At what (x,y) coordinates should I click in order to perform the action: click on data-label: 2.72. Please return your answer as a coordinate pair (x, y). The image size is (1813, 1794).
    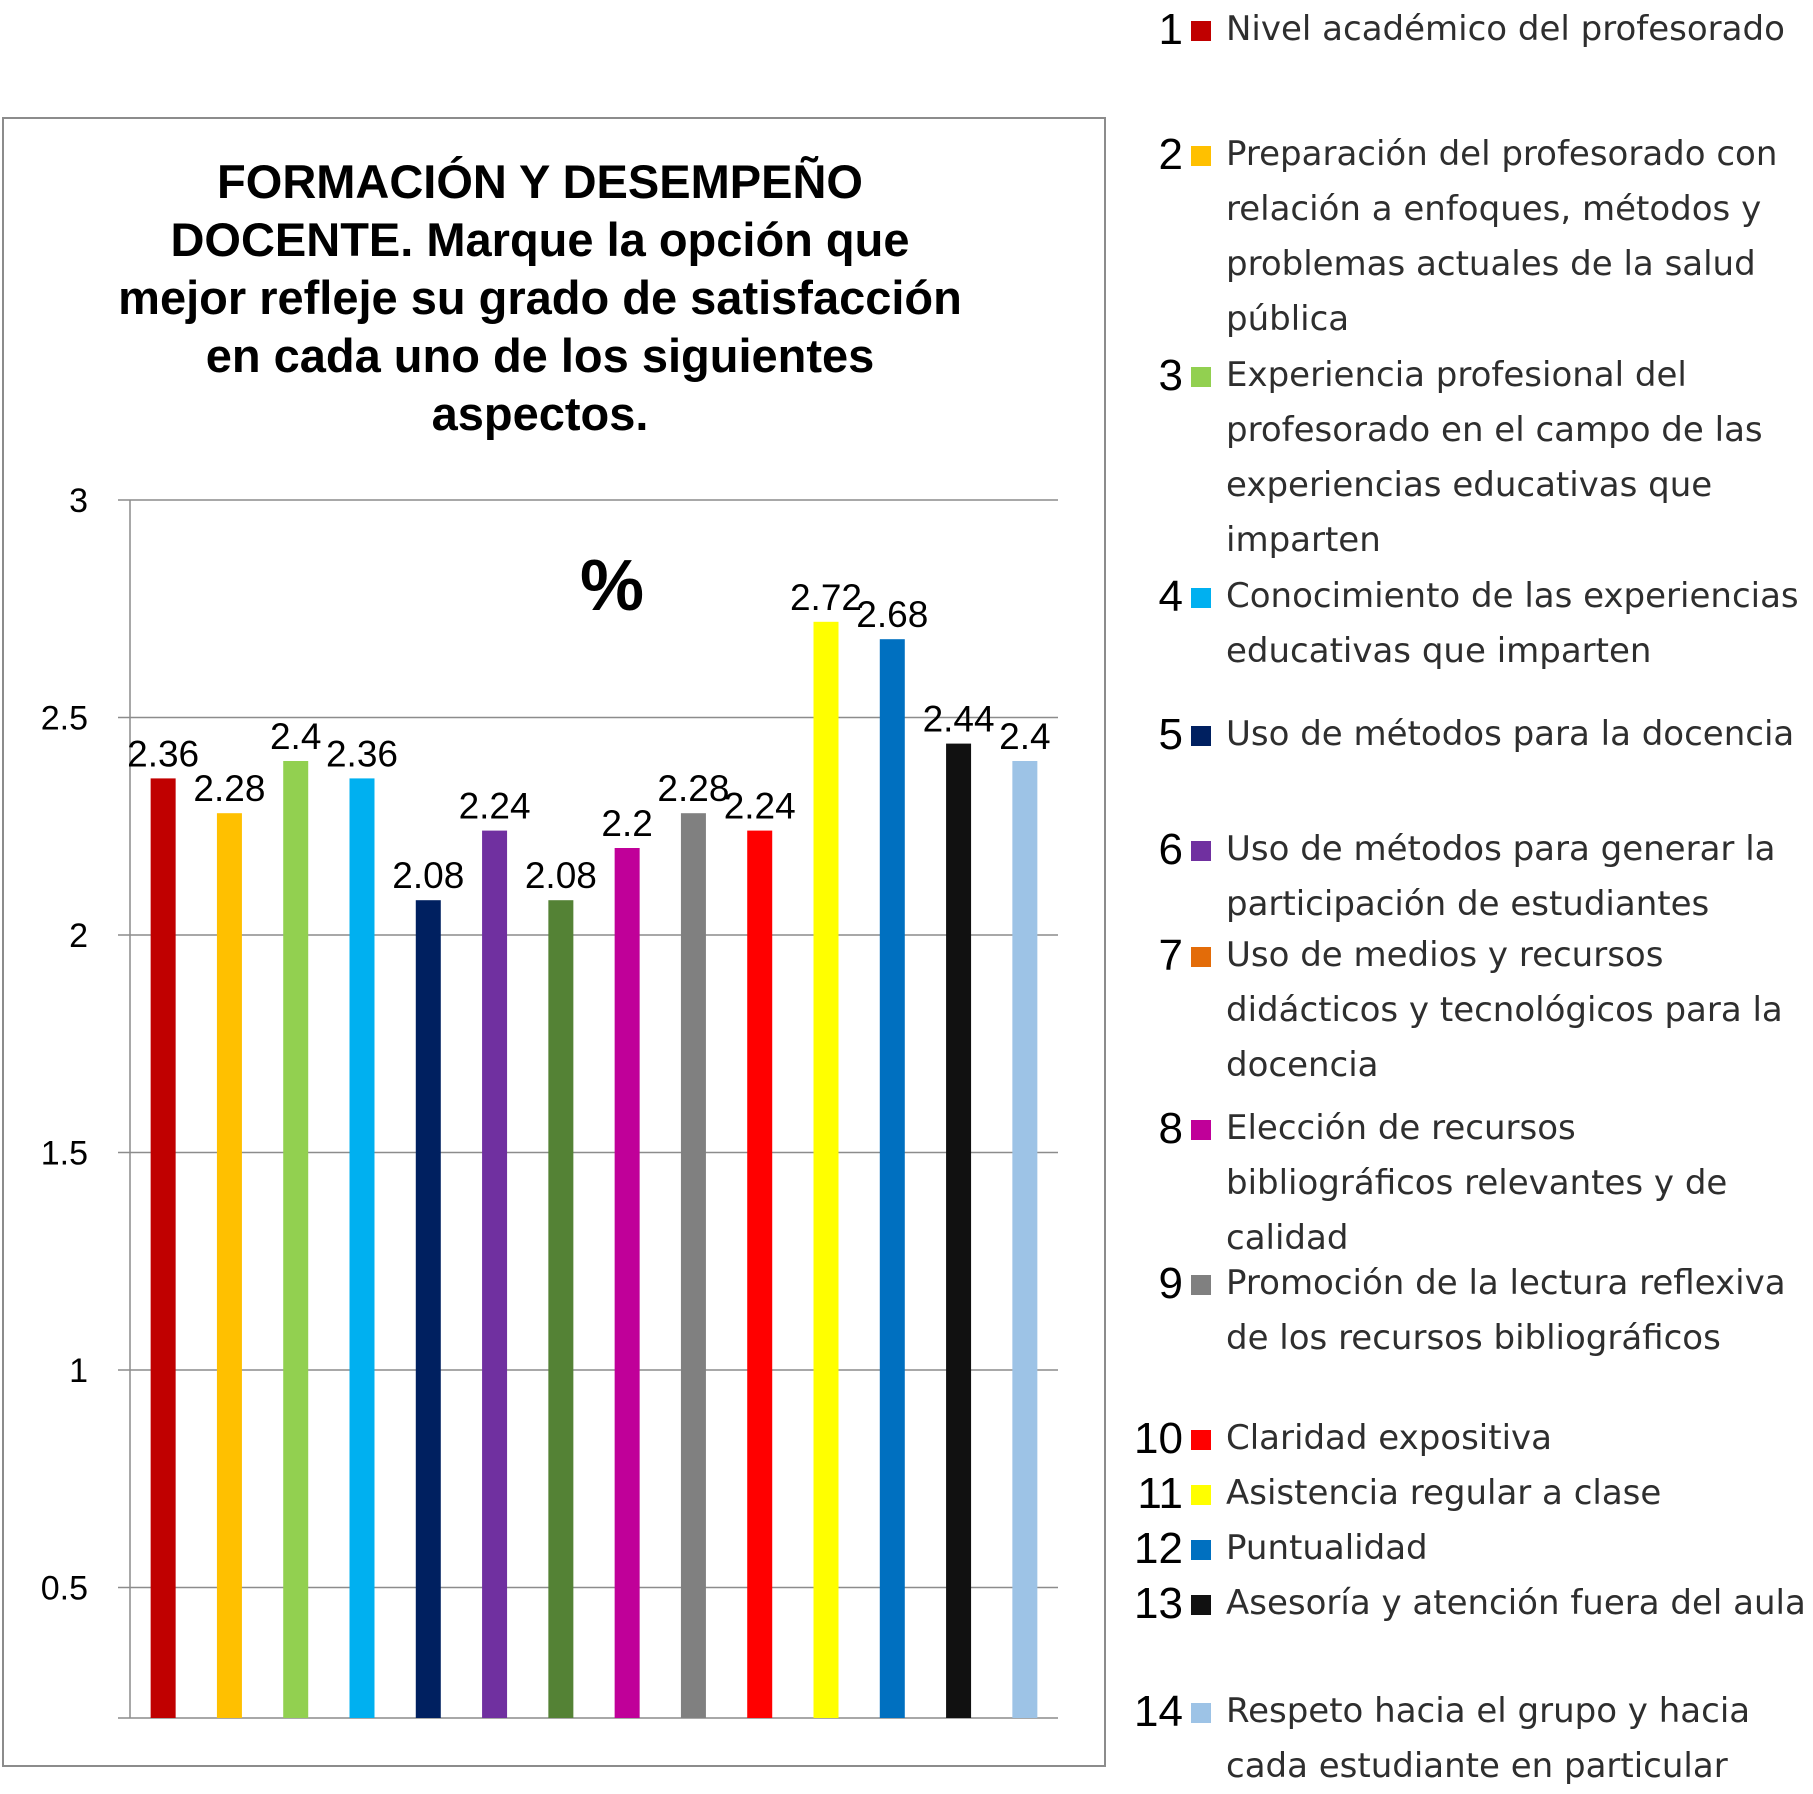
    Looking at the image, I should click on (826, 597).